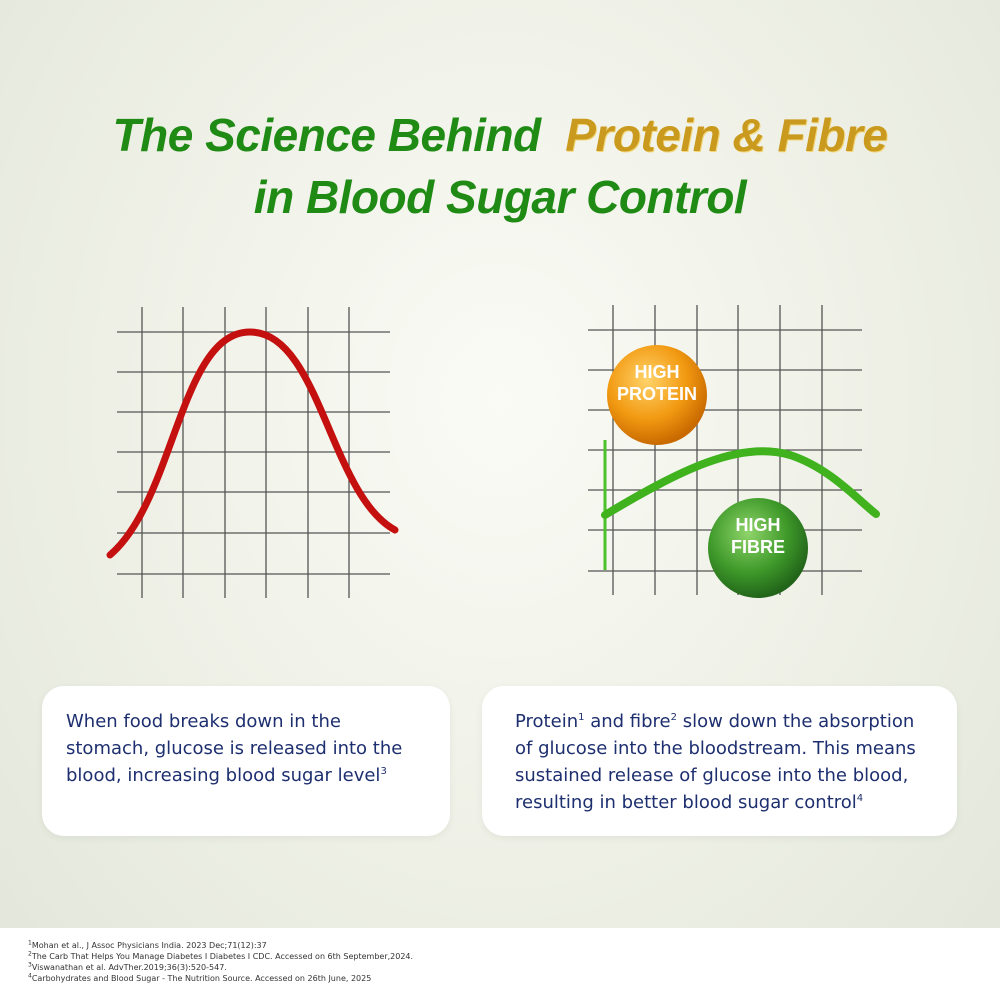 The width and height of the screenshot is (1000, 1000). What do you see at coordinates (500, 197) in the screenshot?
I see `title-line-2: in Blood Sugar Control` at bounding box center [500, 197].